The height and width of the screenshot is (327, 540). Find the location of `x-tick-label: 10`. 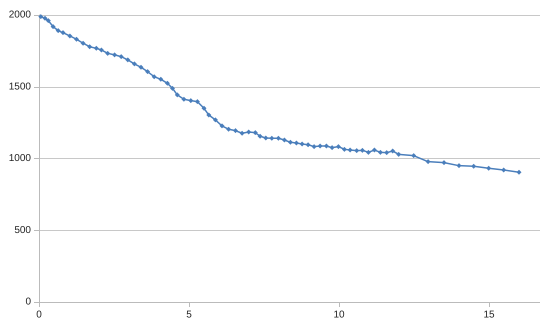

x-tick-label: 10 is located at coordinates (339, 315).